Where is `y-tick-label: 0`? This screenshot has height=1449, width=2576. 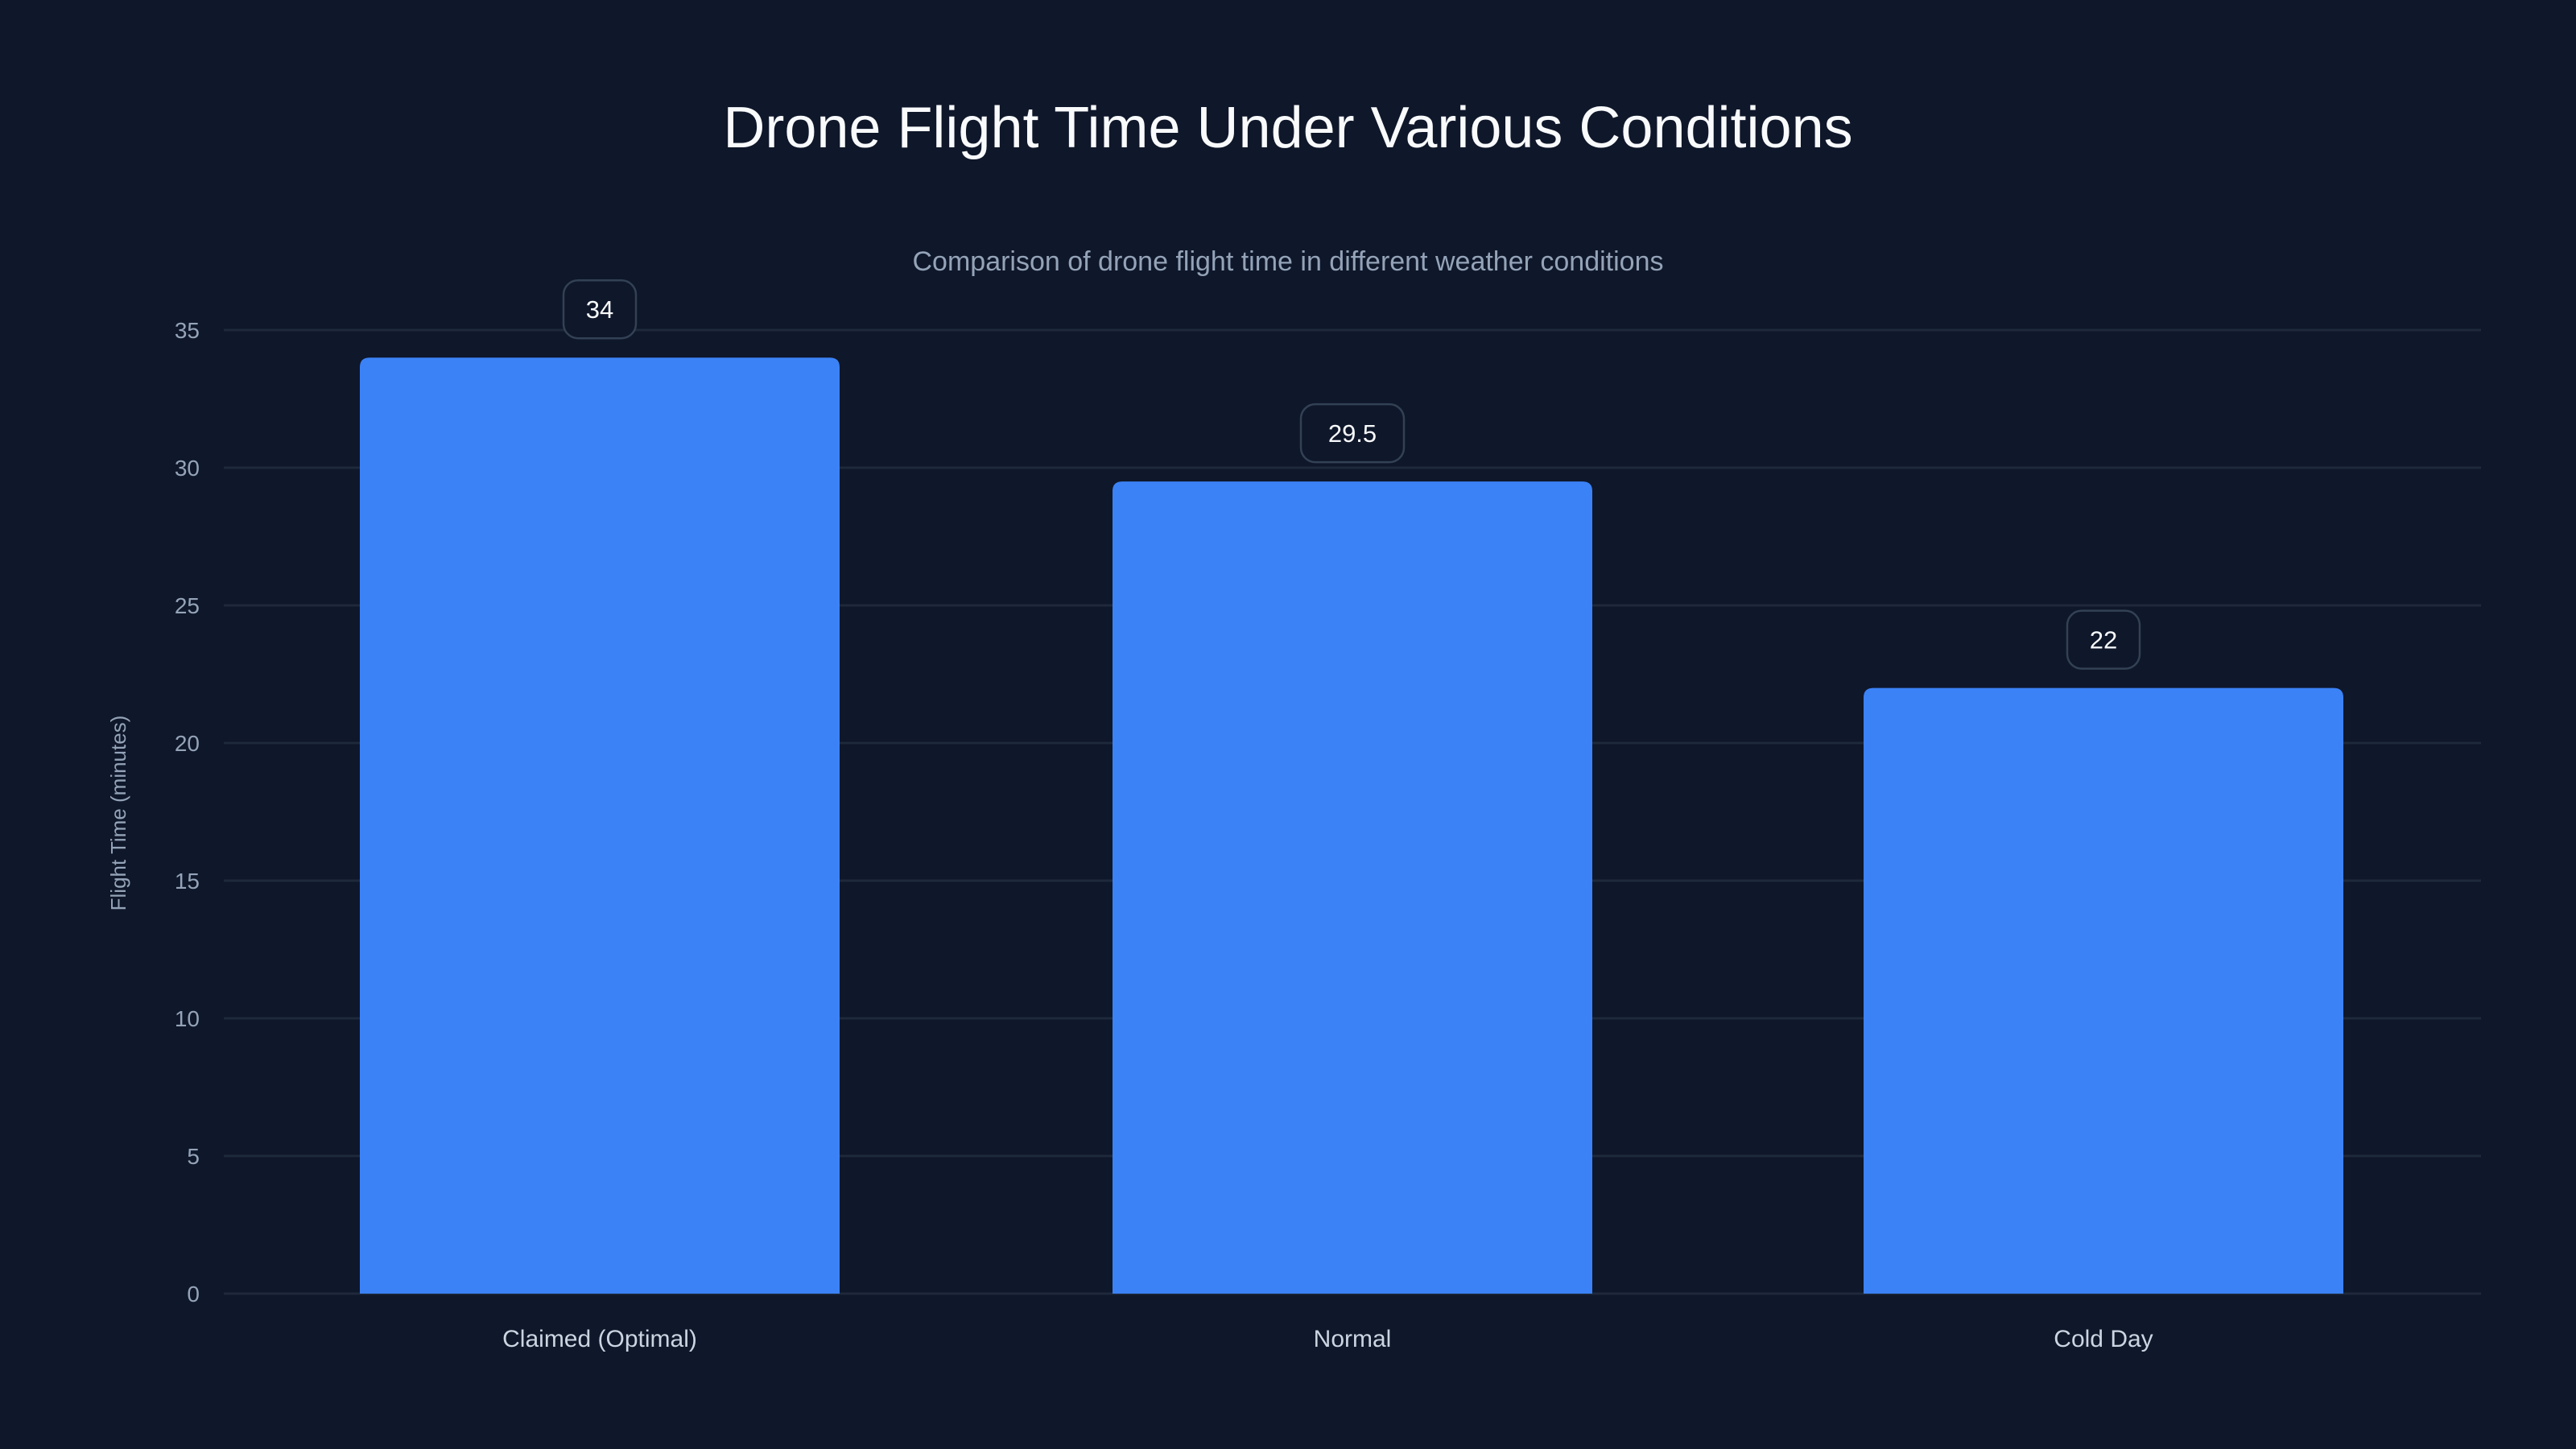 y-tick-label: 0 is located at coordinates (193, 1294).